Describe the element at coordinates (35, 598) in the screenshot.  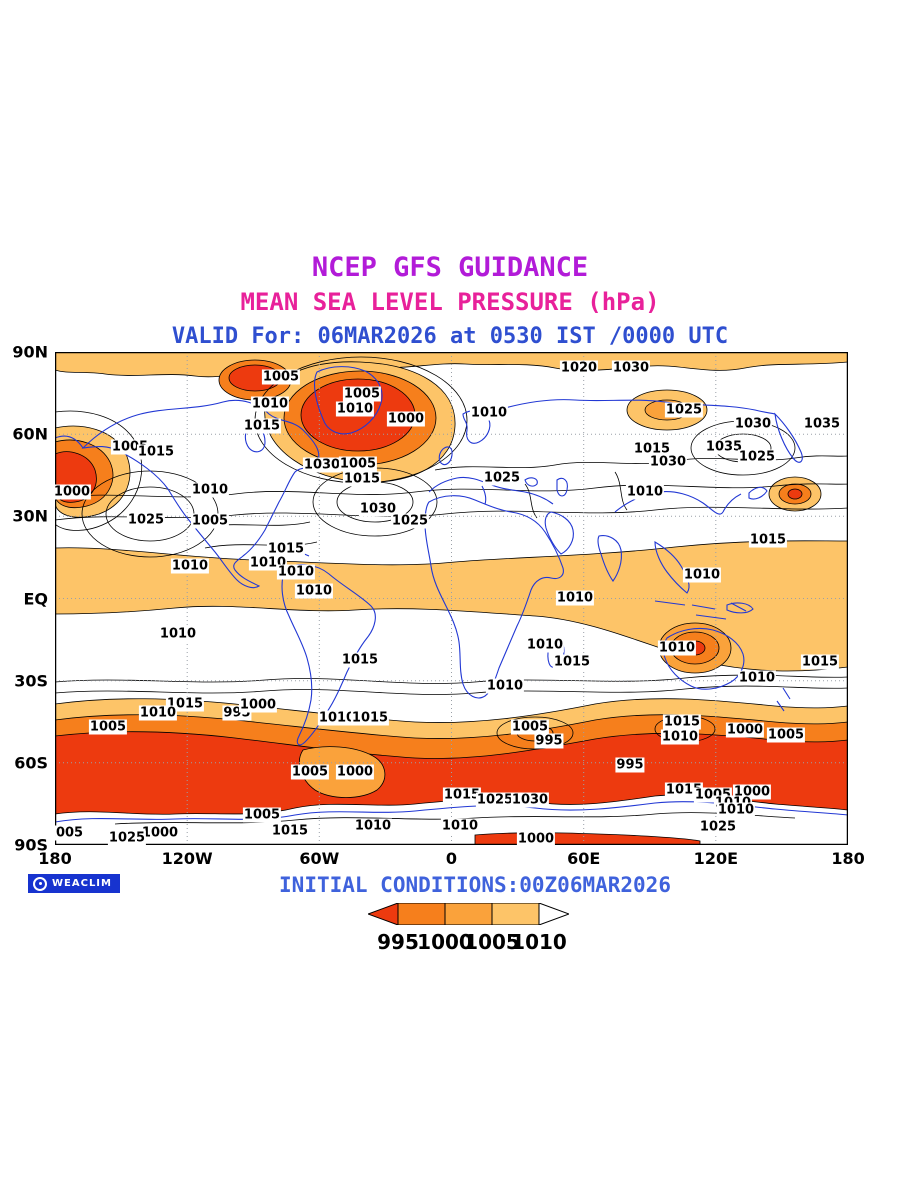
I see `lat-axis-label: EQ` at that location.